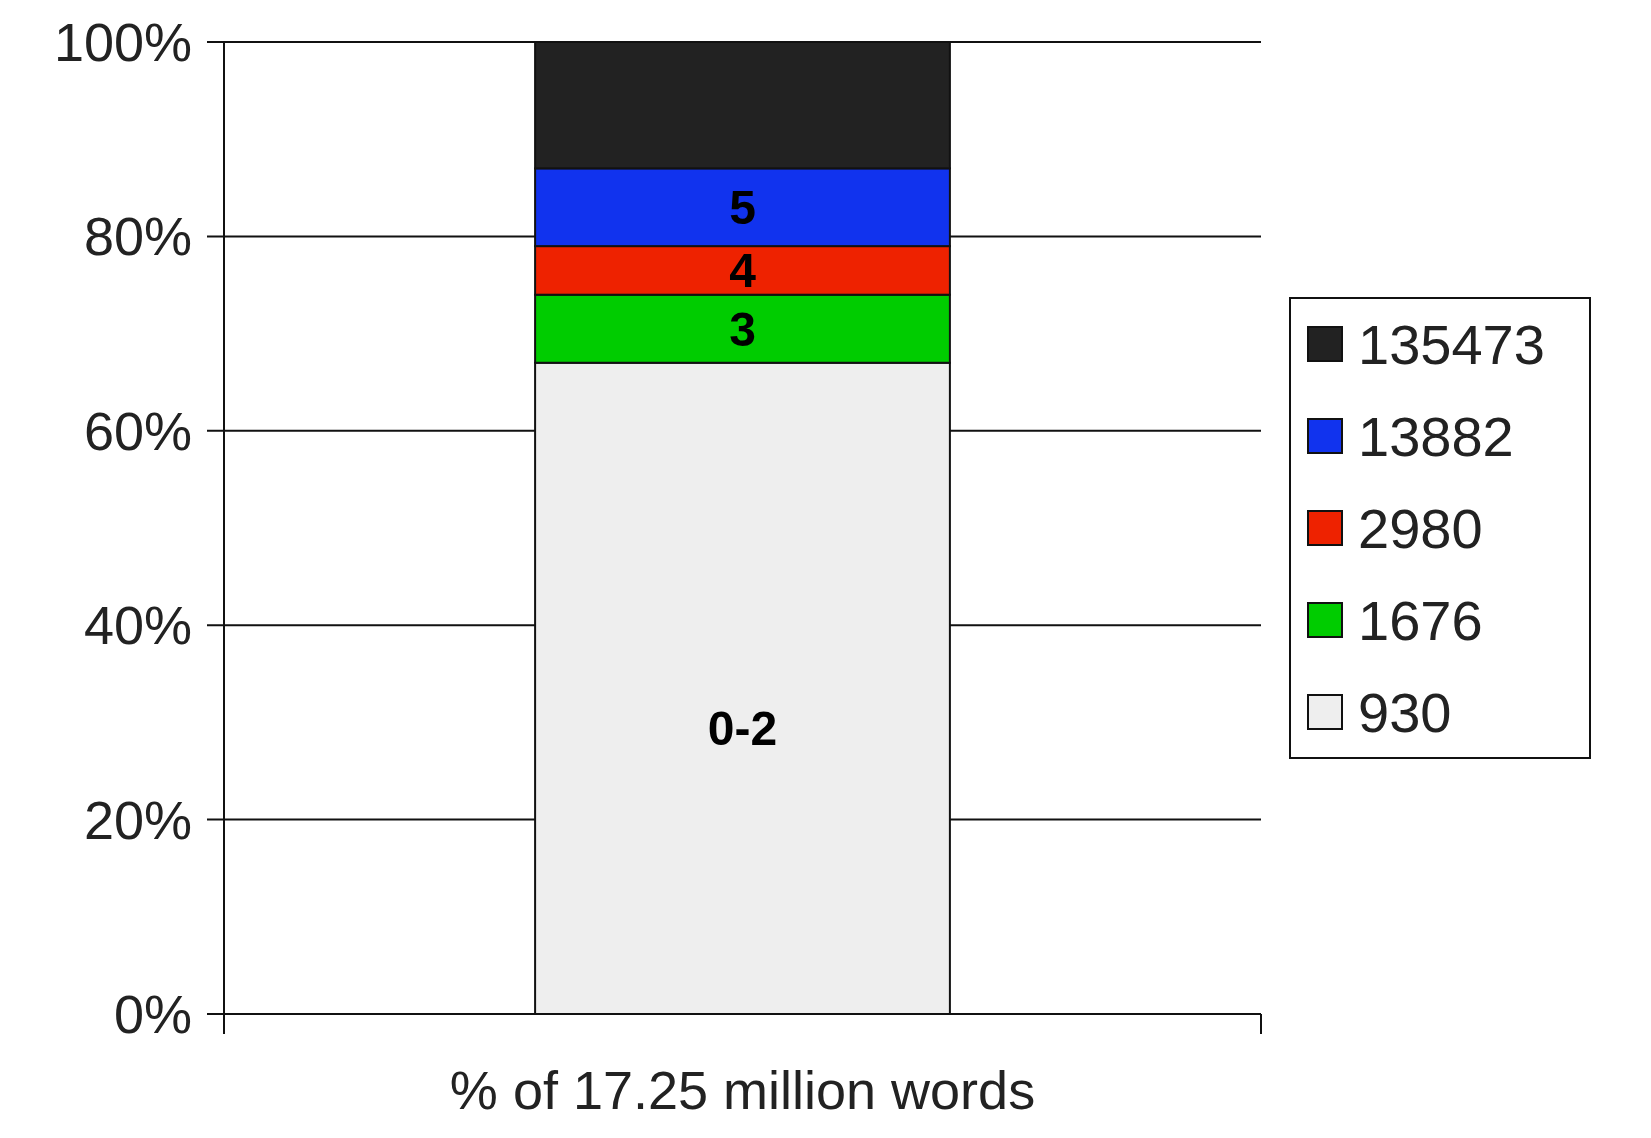  Describe the element at coordinates (137, 625) in the screenshot. I see `y-tick-label: 40%` at that location.